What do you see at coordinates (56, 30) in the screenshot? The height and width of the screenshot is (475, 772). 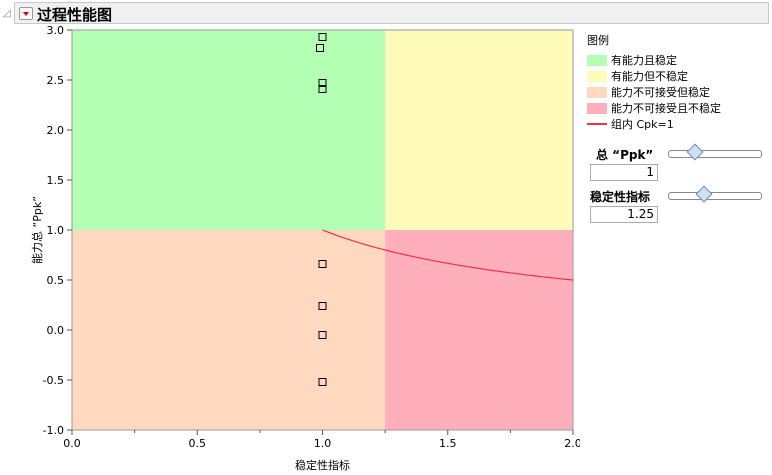 I see `y-tick-label: 3.0` at bounding box center [56, 30].